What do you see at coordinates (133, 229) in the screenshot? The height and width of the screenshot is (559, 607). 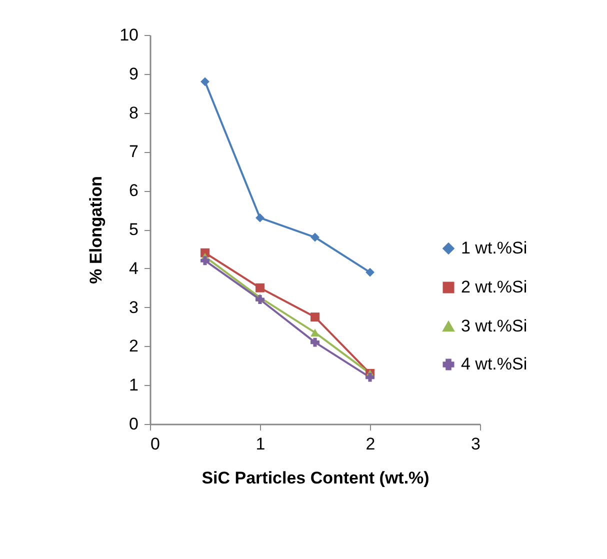 I see `y-tick-label: 5` at bounding box center [133, 229].